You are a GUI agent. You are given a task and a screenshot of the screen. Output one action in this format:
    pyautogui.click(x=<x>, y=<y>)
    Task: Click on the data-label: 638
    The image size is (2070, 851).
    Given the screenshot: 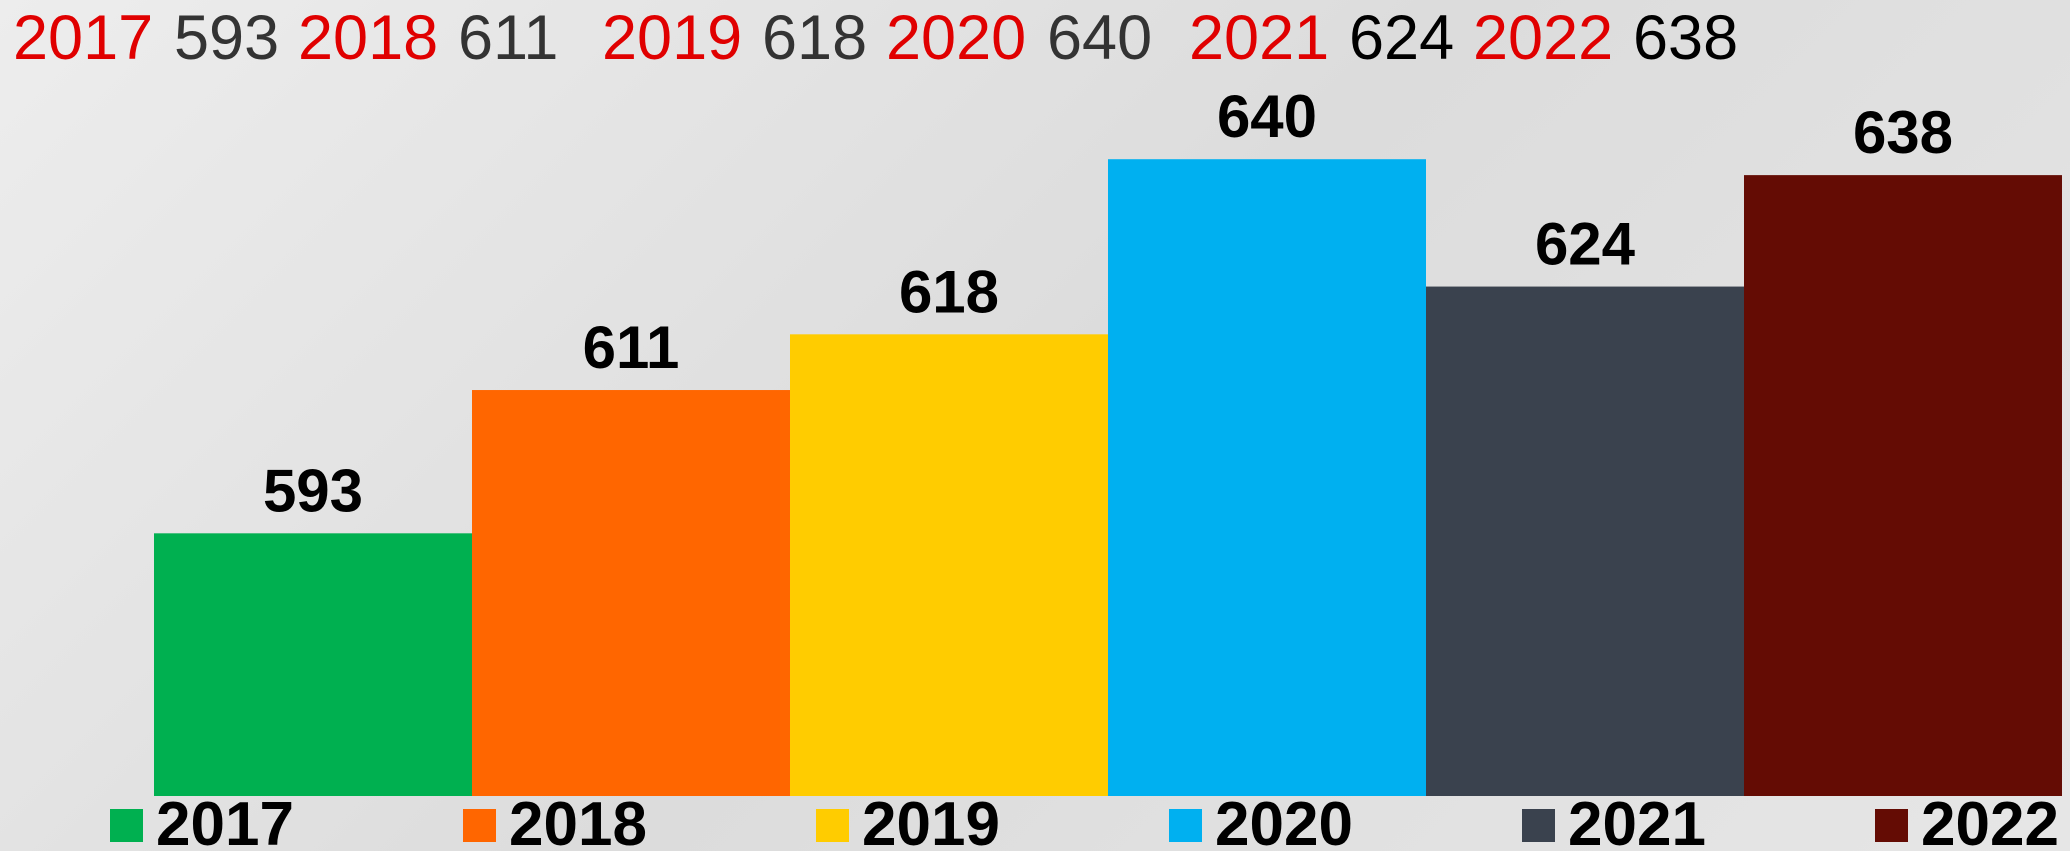 What is the action you would take?
    pyautogui.click(x=1903, y=132)
    